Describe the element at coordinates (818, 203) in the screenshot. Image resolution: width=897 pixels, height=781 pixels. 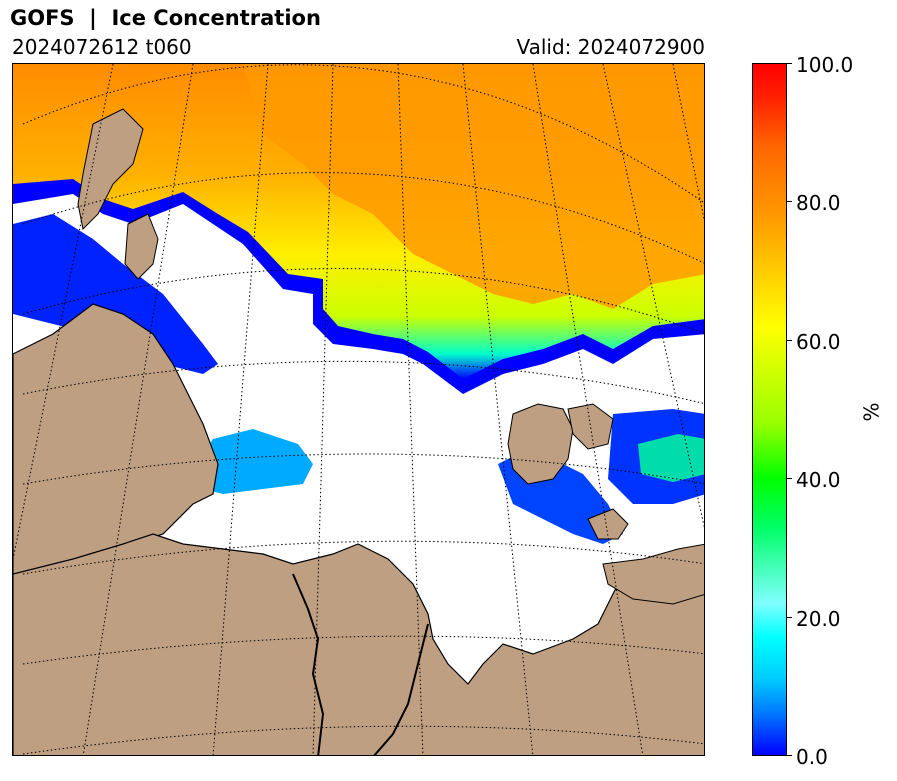
I see `colorbar-label: 80.0` at that location.